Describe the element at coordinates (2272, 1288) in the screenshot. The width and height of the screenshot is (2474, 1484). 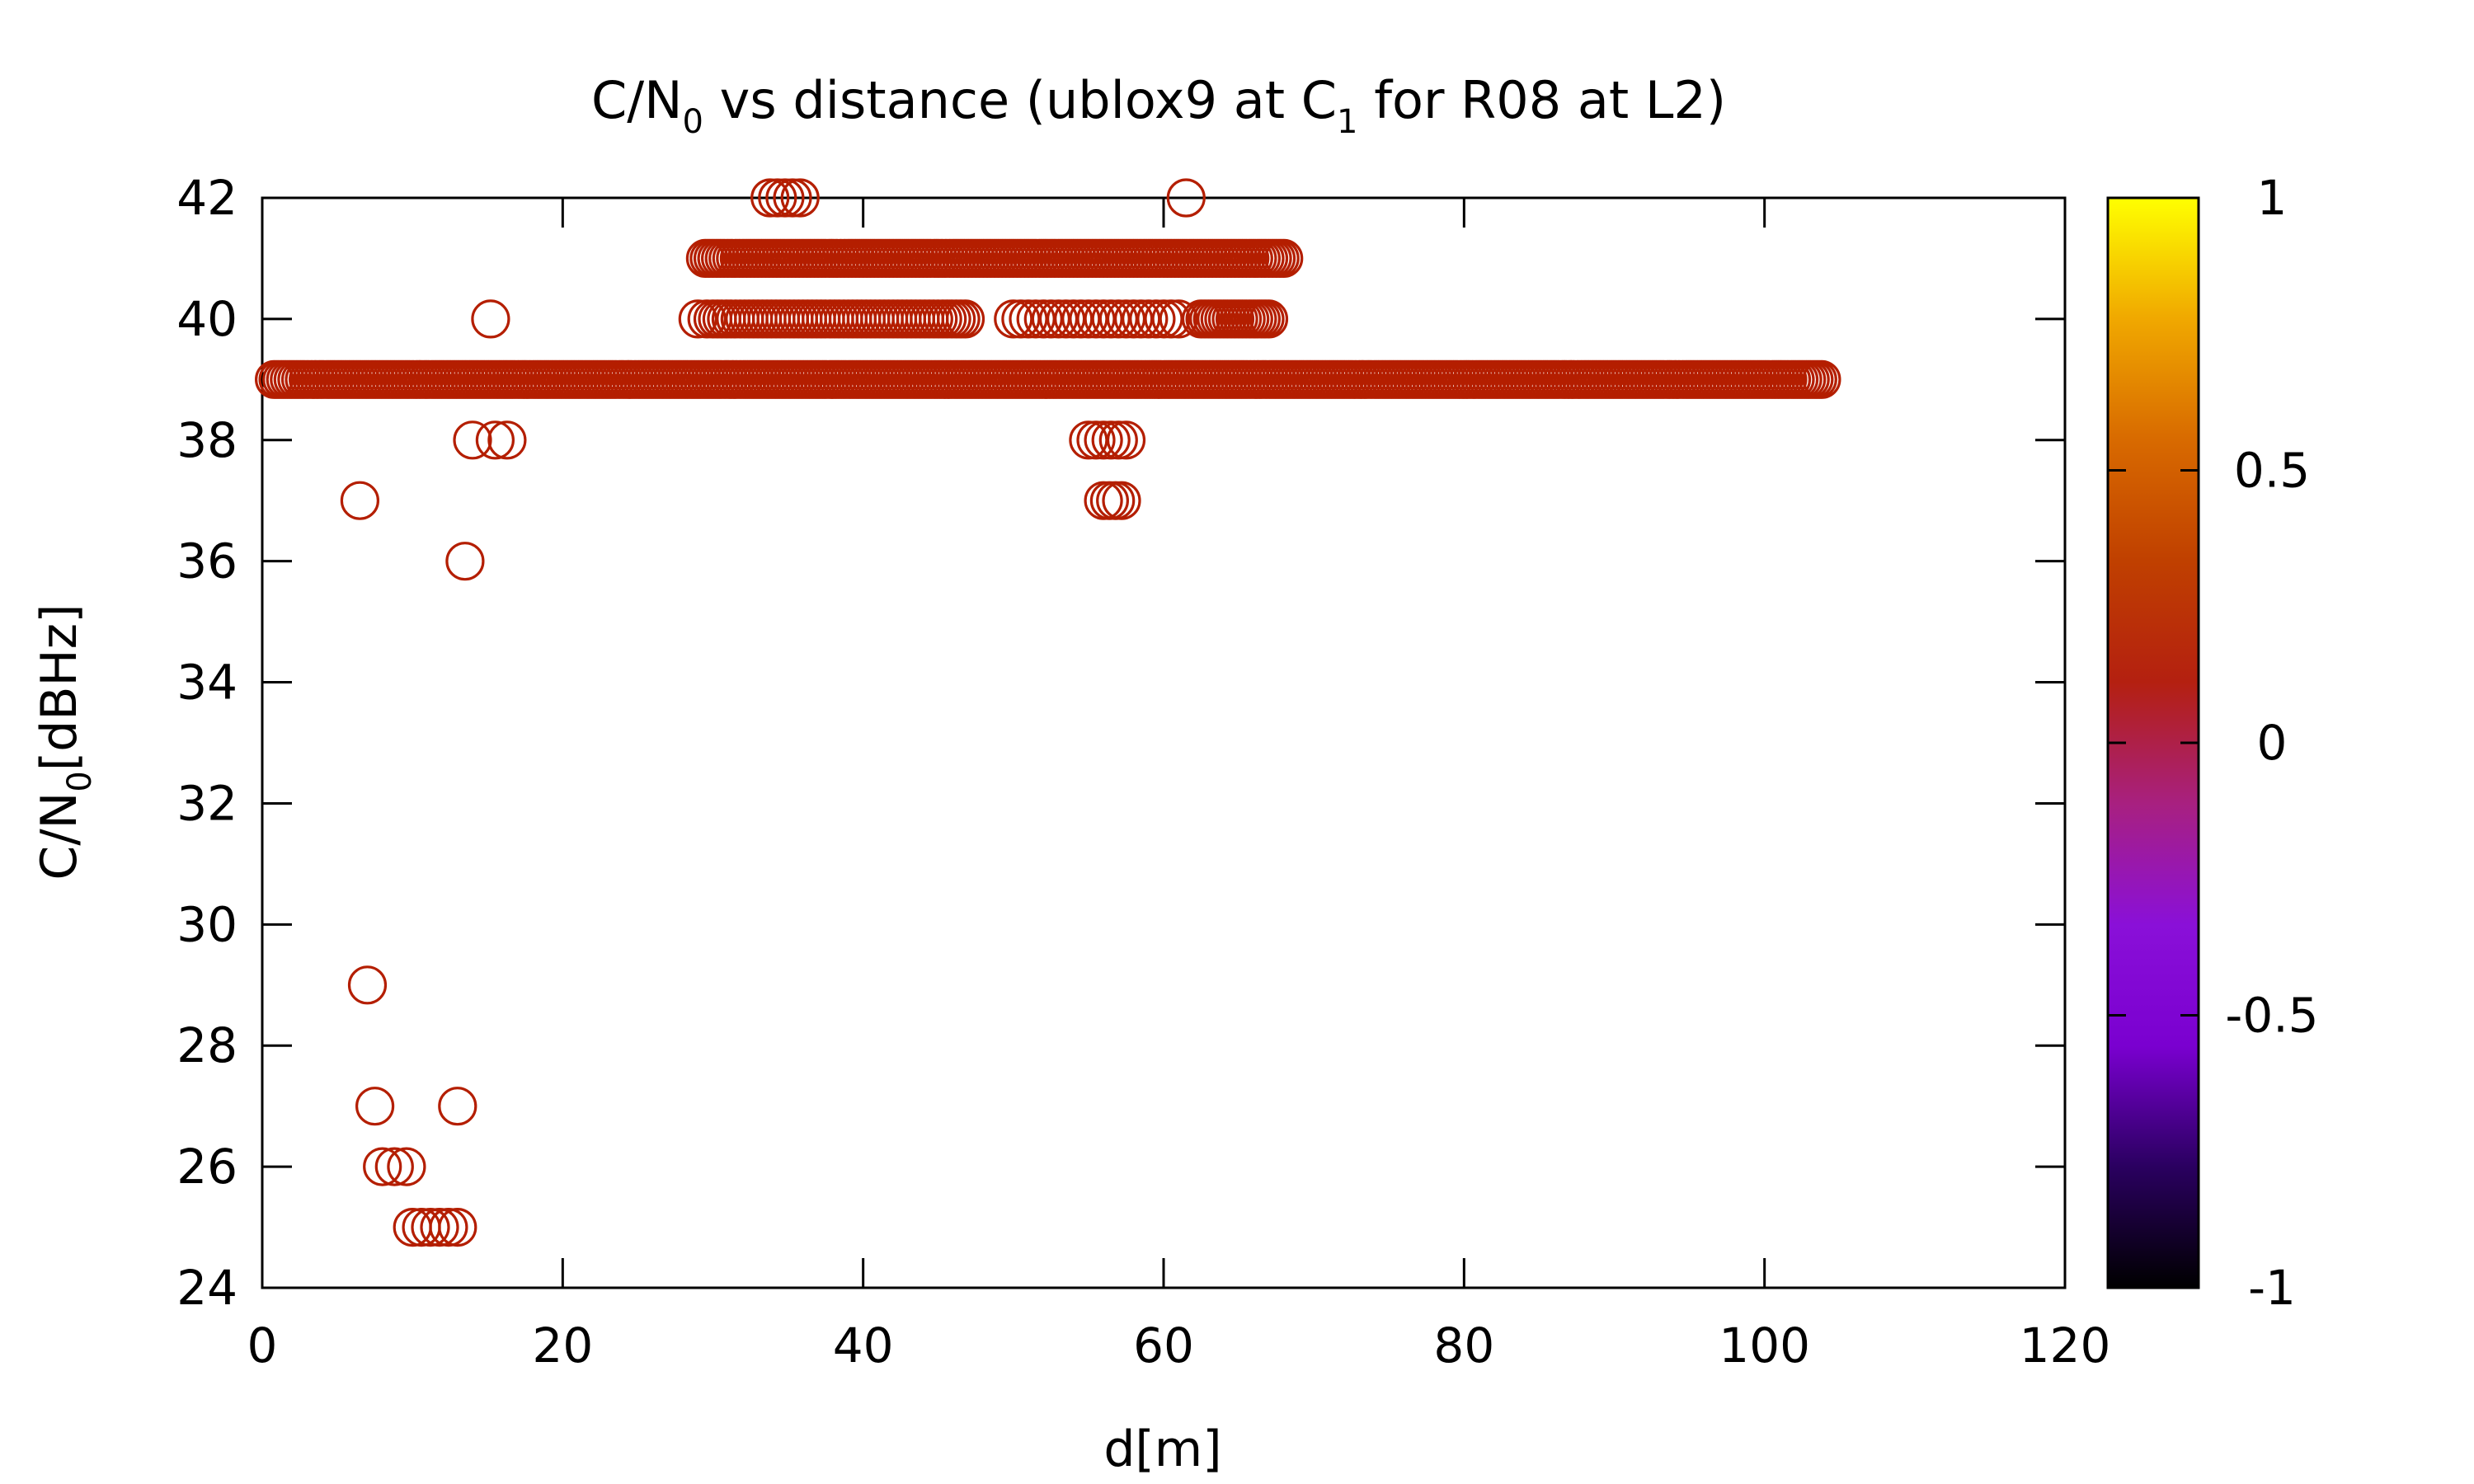
I see `colorbar-tick-label: -1` at that location.